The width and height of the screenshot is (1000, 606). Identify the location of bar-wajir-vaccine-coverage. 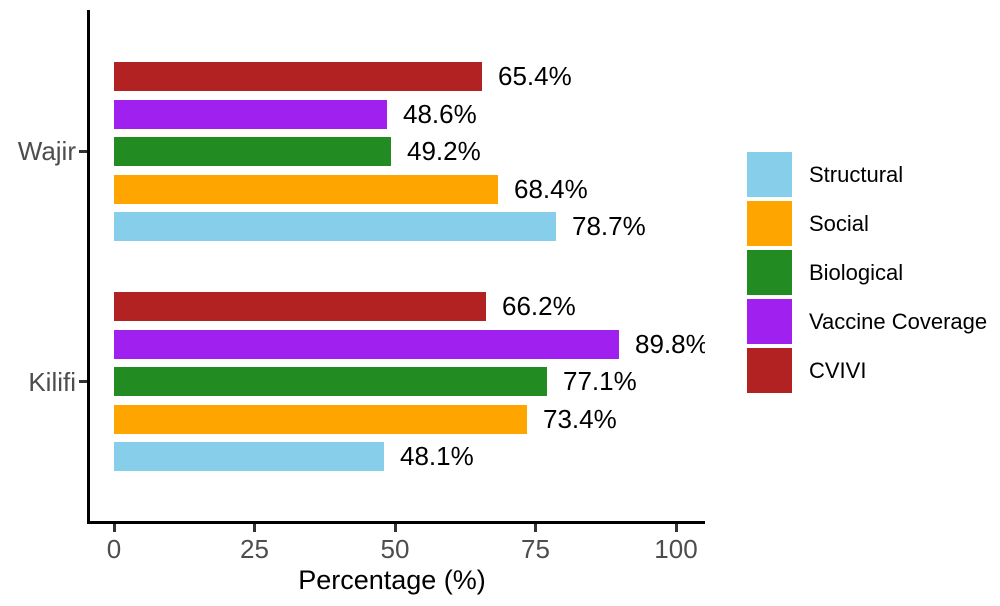
(250, 114).